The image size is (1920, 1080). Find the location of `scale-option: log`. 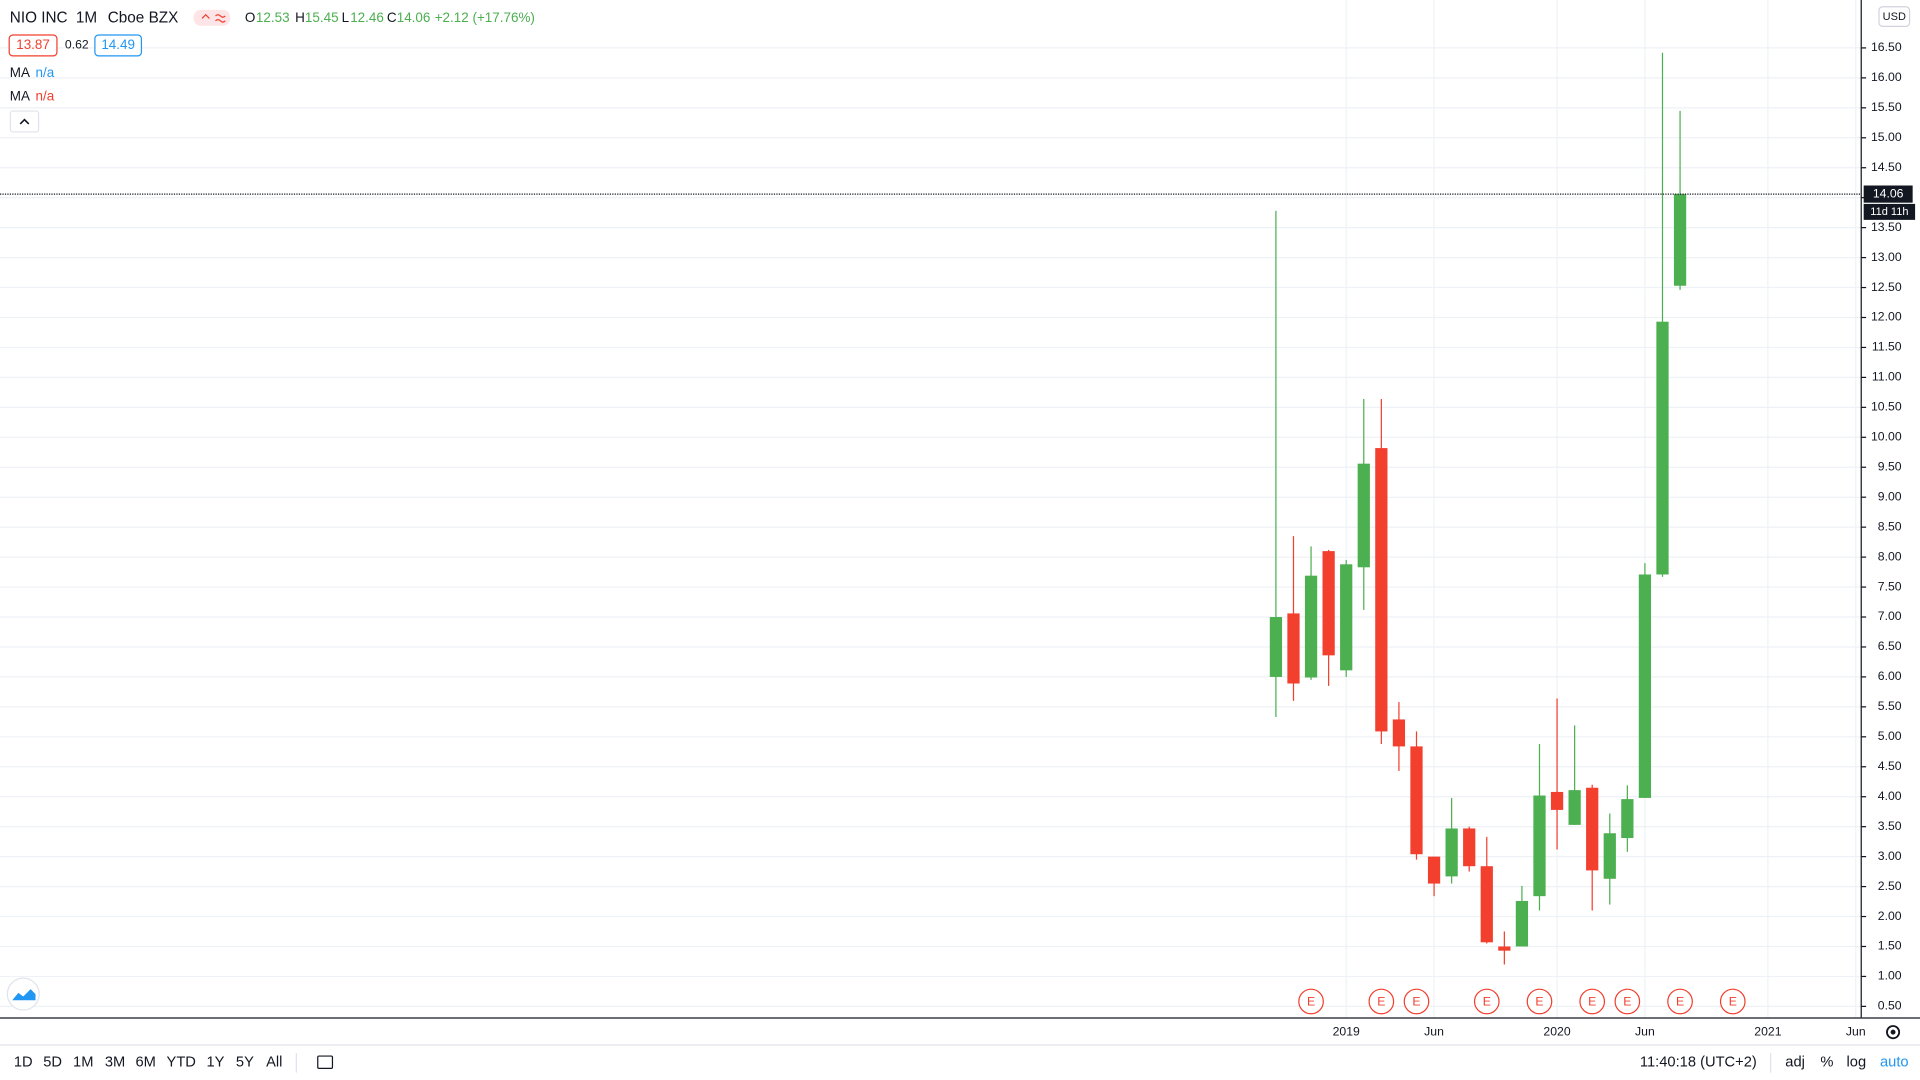

scale-option: log is located at coordinates (1857, 1063).